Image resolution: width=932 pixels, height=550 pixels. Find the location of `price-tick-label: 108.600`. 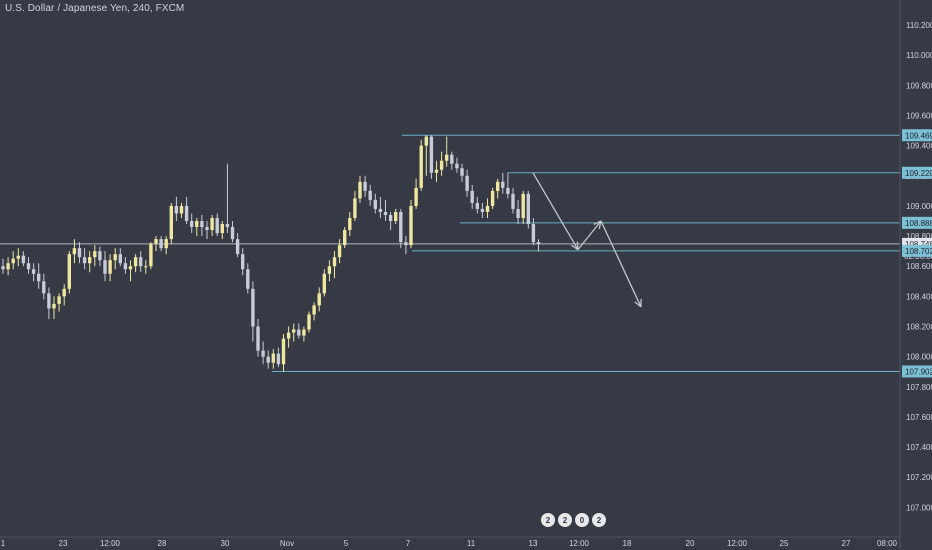

price-tick-label: 108.600 is located at coordinates (919, 266).